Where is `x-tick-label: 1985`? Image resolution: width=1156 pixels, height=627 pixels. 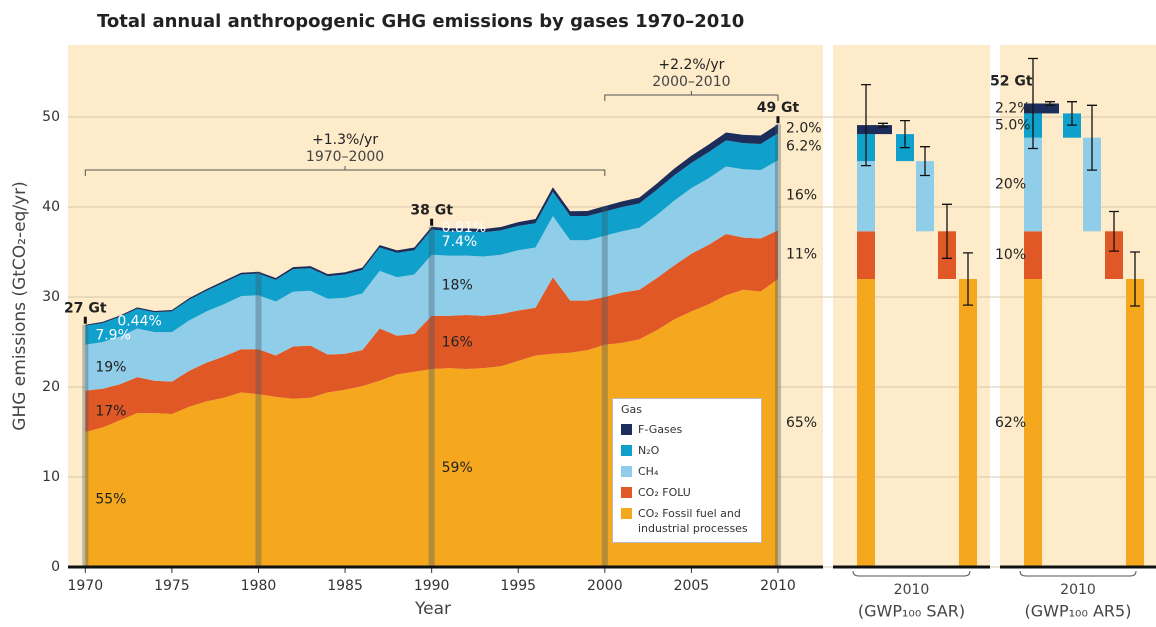
x-tick-label: 1985 is located at coordinates (345, 586).